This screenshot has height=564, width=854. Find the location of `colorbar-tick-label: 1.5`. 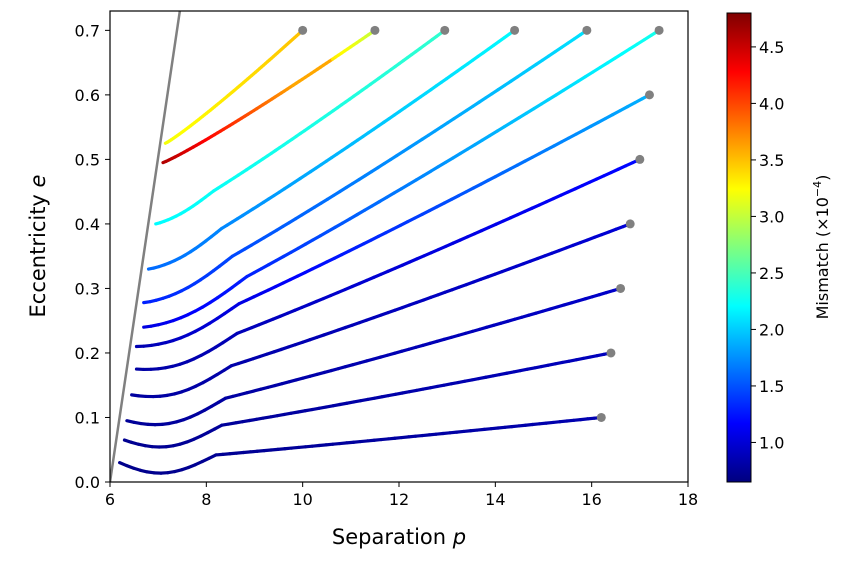

colorbar-tick-label: 1.5 is located at coordinates (771, 386).